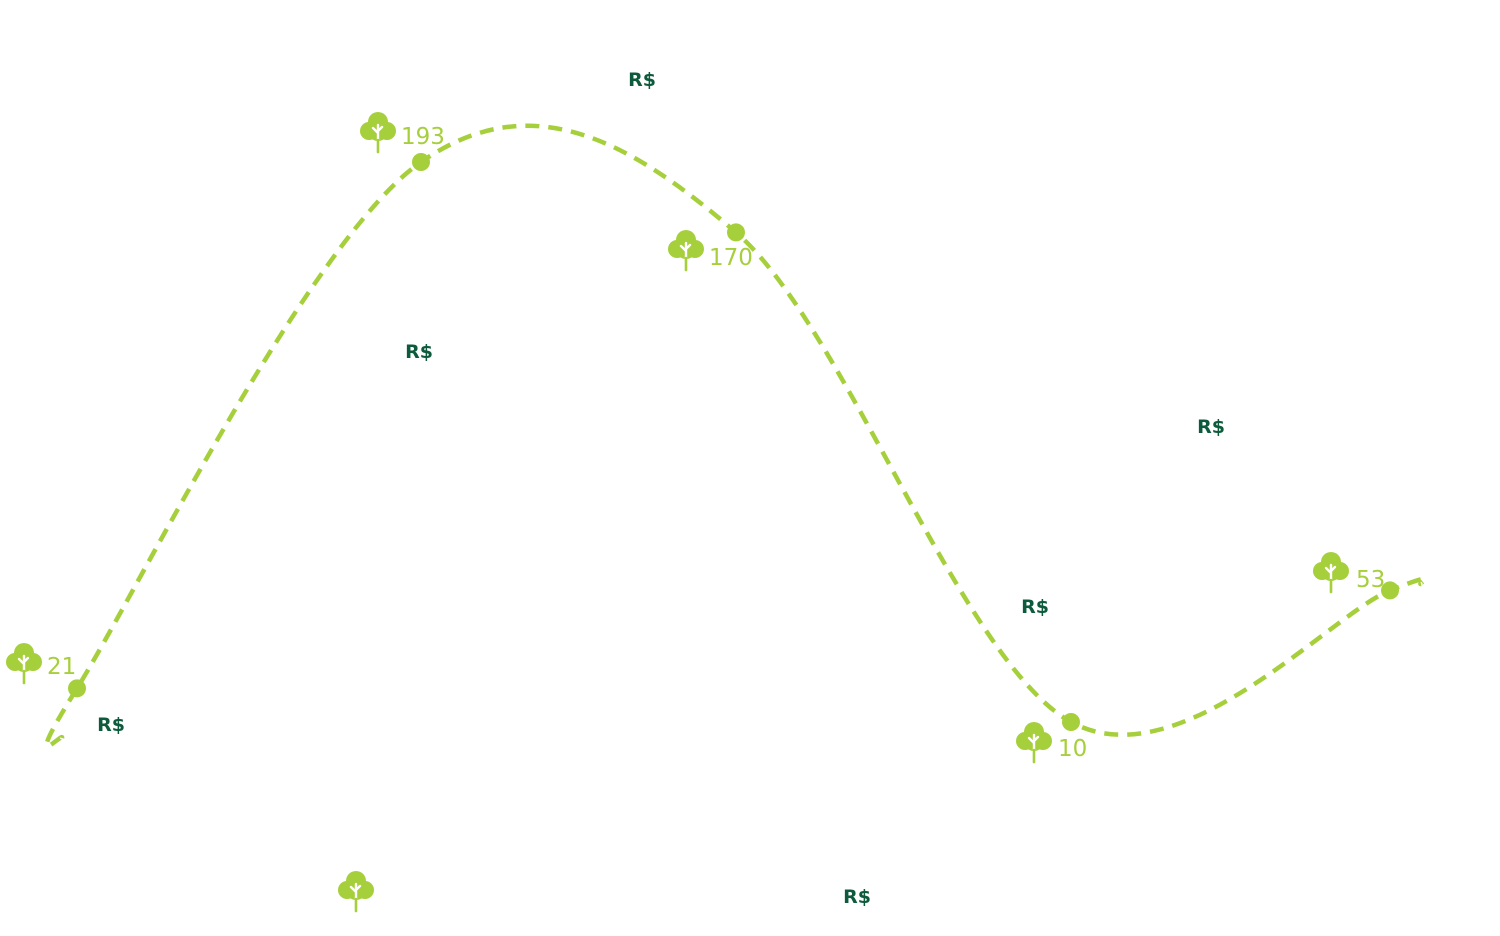 The width and height of the screenshot is (1500, 936). Describe the element at coordinates (61, 667) in the screenshot. I see `data-value-label: 21` at that location.